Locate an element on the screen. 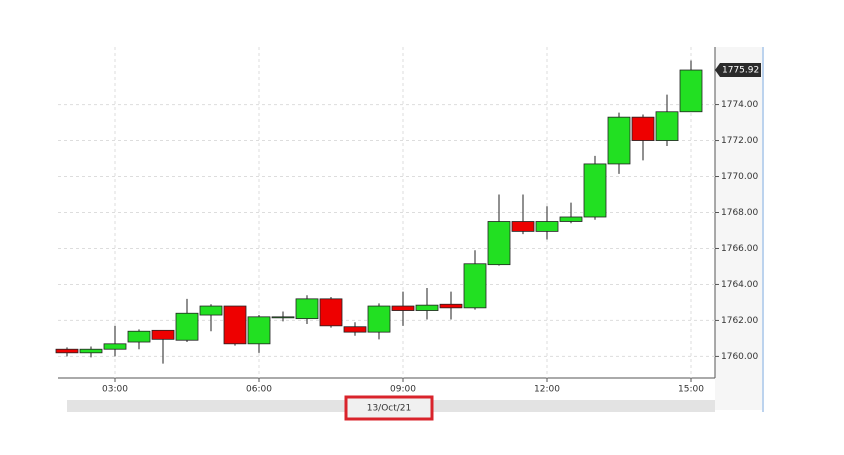 This screenshot has width=844, height=455. y-tick-label: 1774.00 is located at coordinates (739, 105).